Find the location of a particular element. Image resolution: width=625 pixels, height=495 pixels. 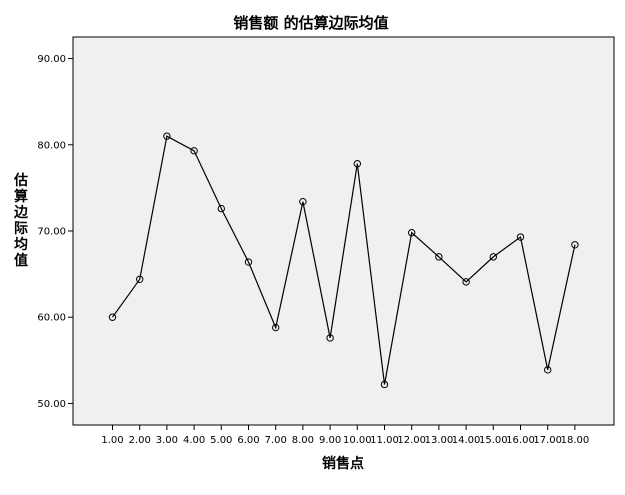

x-tick-label: 17.00 is located at coordinates (547, 440).